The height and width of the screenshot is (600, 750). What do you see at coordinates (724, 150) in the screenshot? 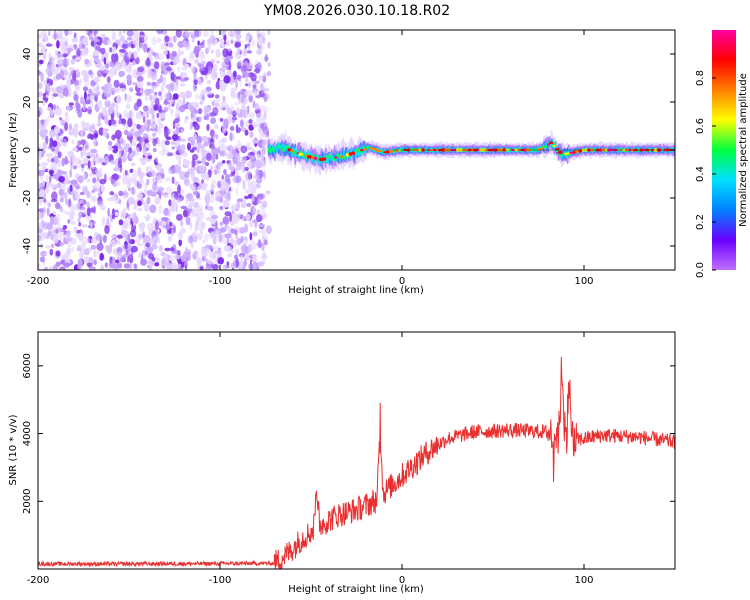
I see `colorbar-gradient` at bounding box center [724, 150].